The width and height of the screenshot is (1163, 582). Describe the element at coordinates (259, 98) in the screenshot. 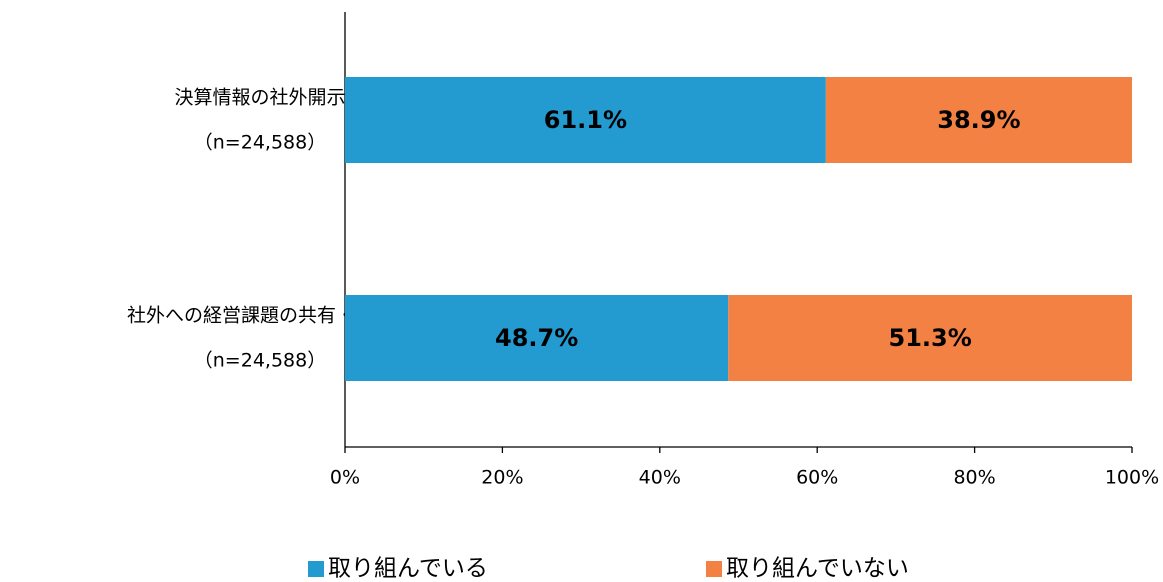

I see `category-label: 決算情報の社外開示` at that location.